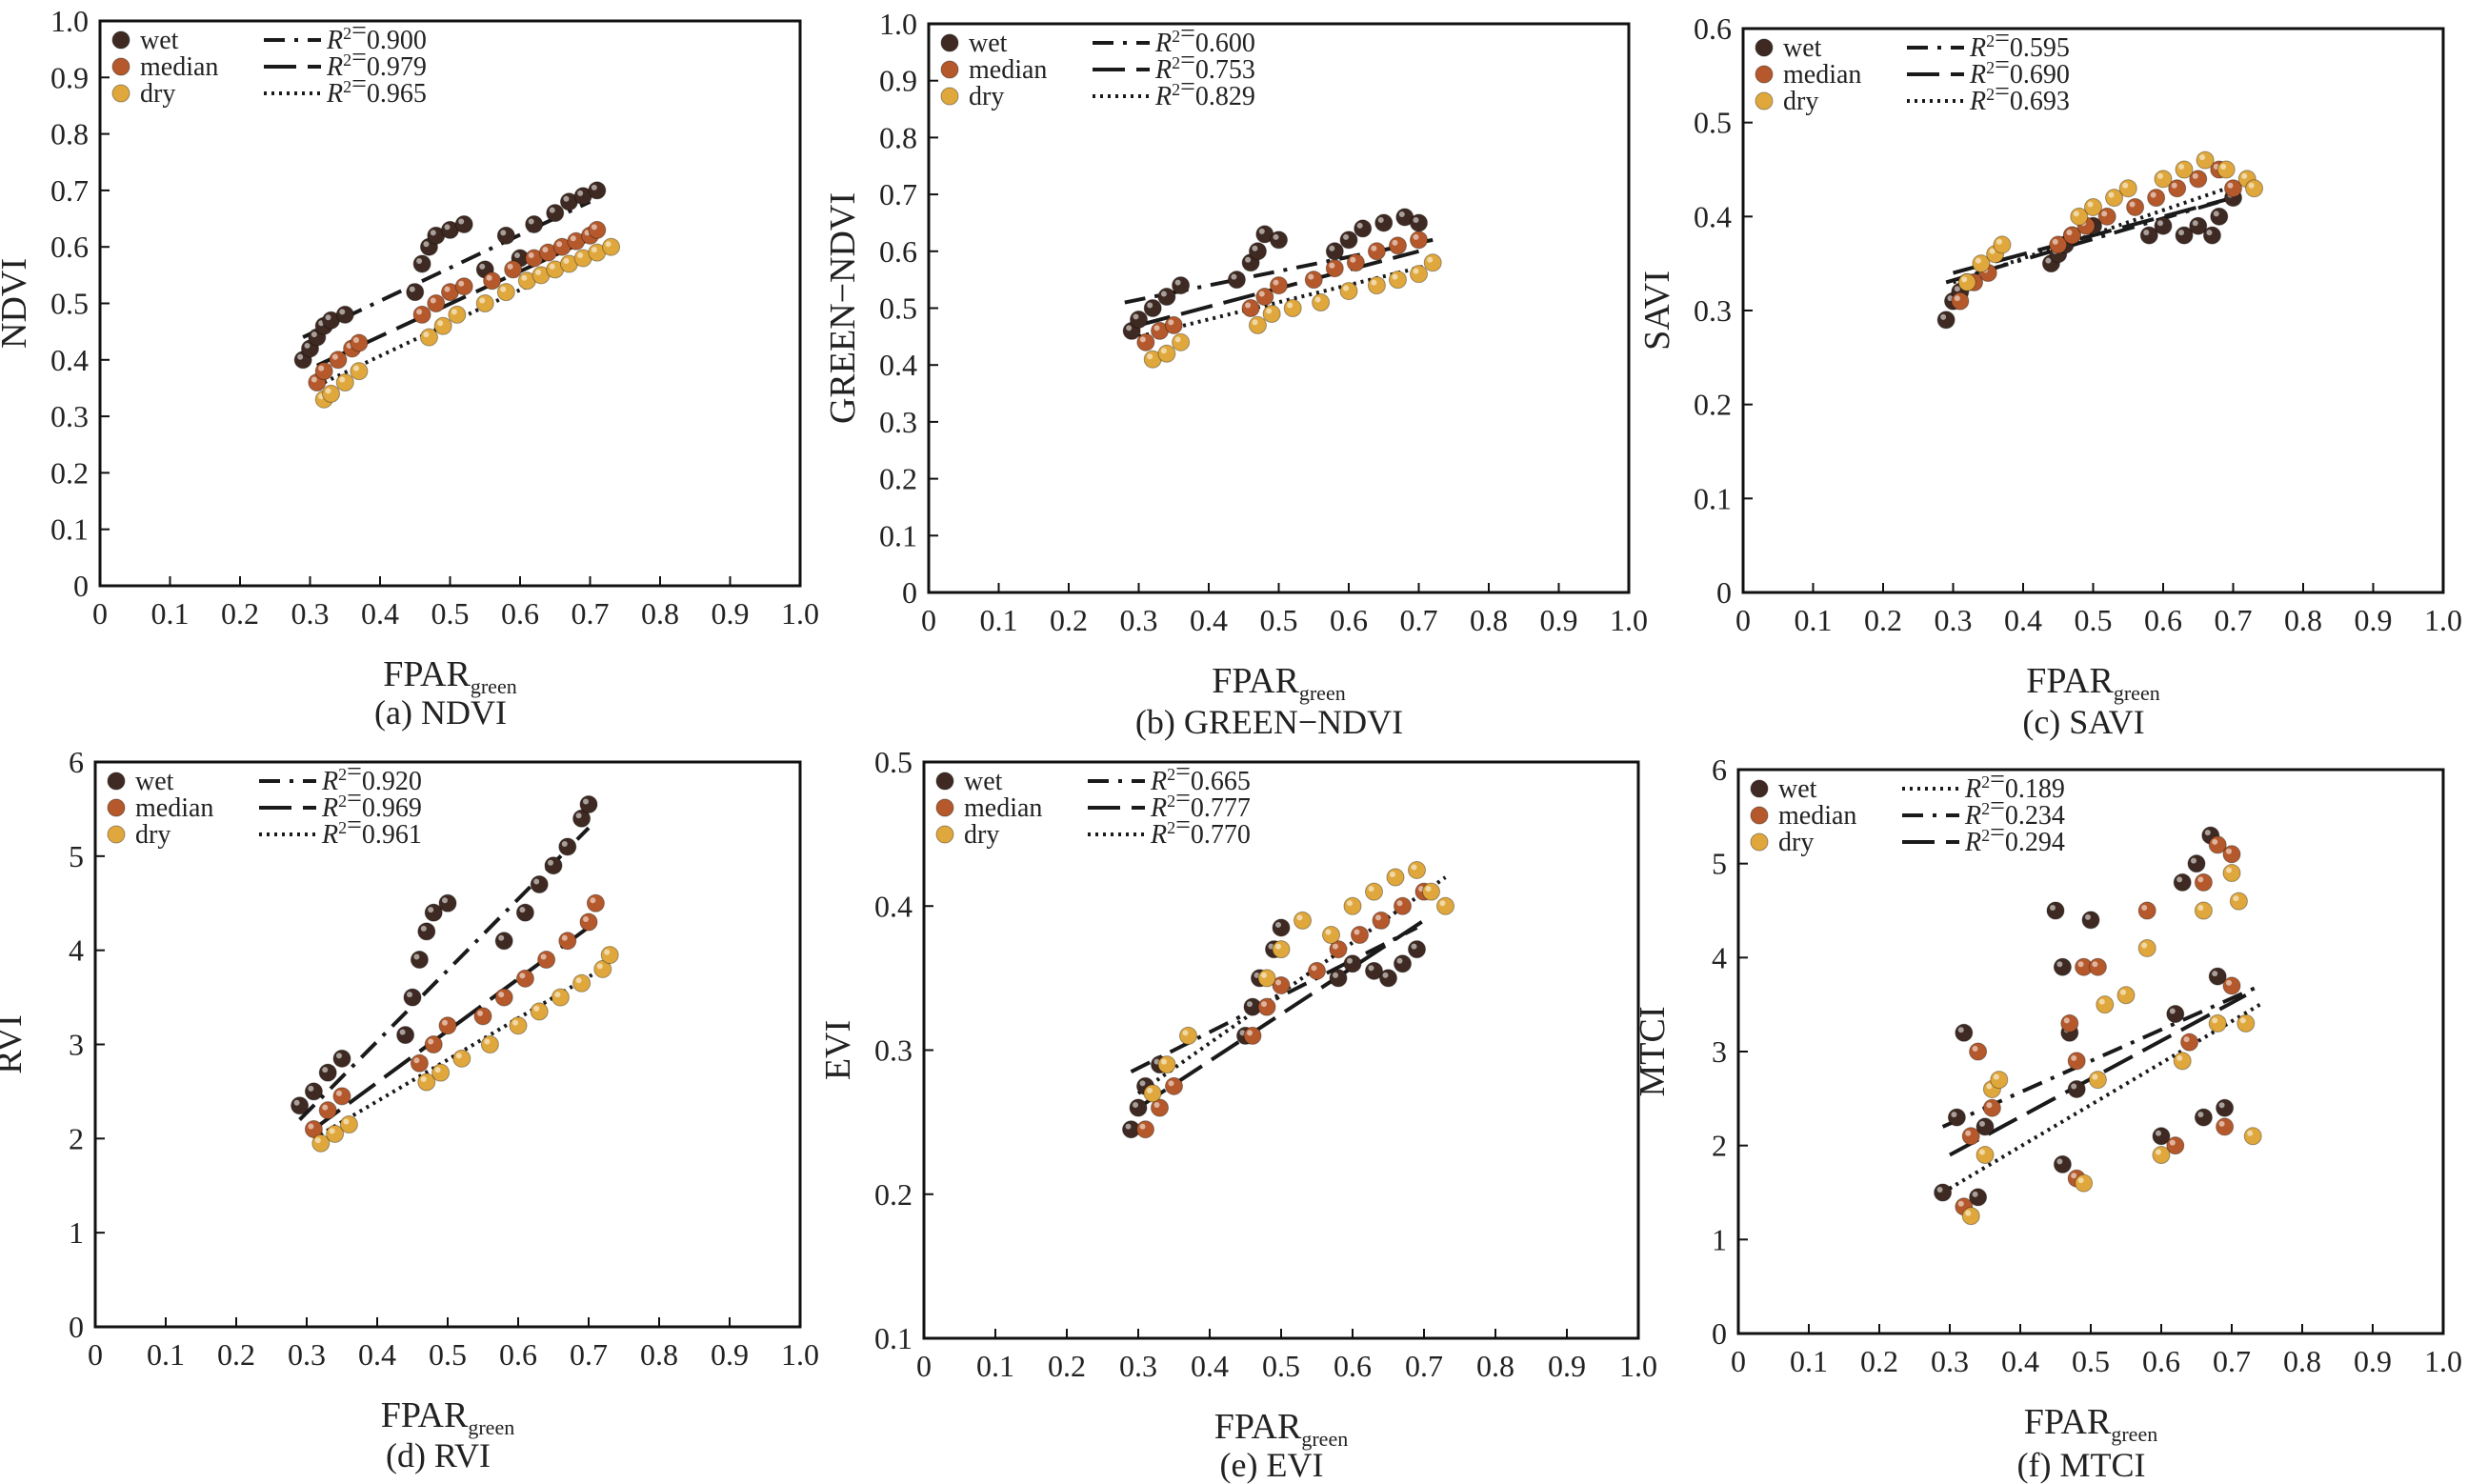 This screenshot has width=2467, height=1484. Describe the element at coordinates (1883, 620) in the screenshot. I see `x-tick-label: 0.2` at that location.